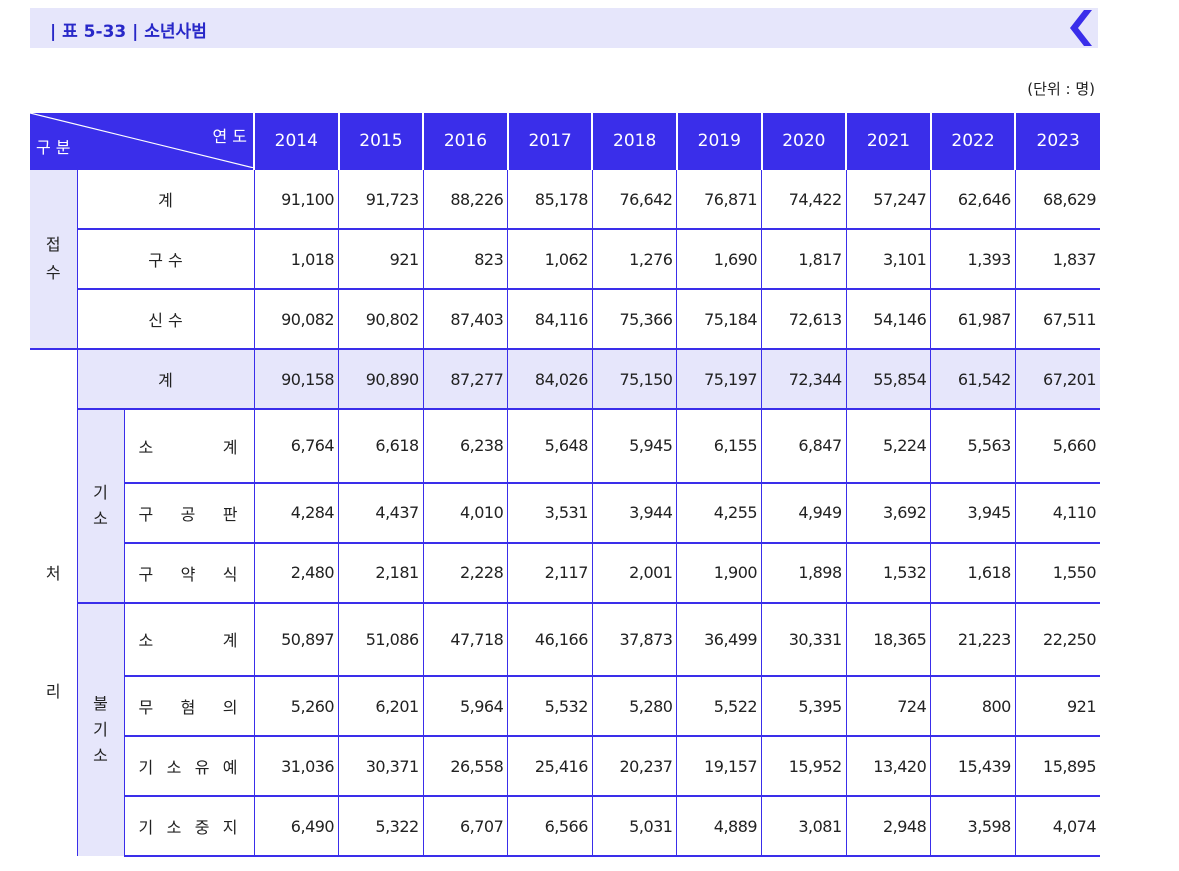  Describe the element at coordinates (296, 705) in the screenshot. I see `value-cell: 5,260` at that location.